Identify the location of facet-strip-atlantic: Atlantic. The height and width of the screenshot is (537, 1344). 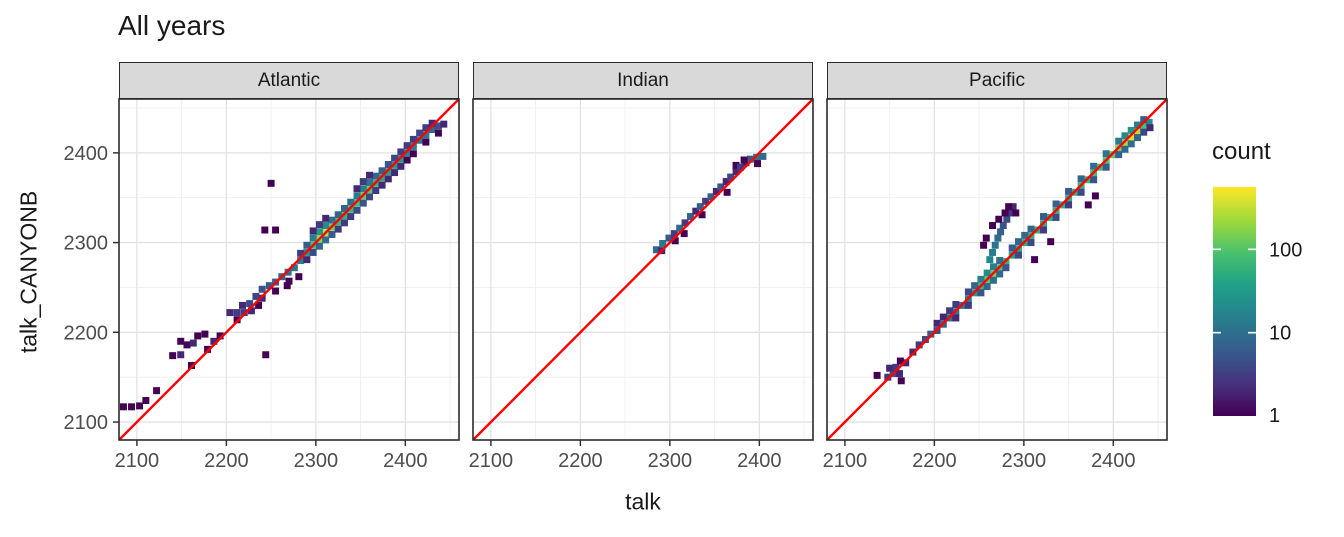
(289, 80).